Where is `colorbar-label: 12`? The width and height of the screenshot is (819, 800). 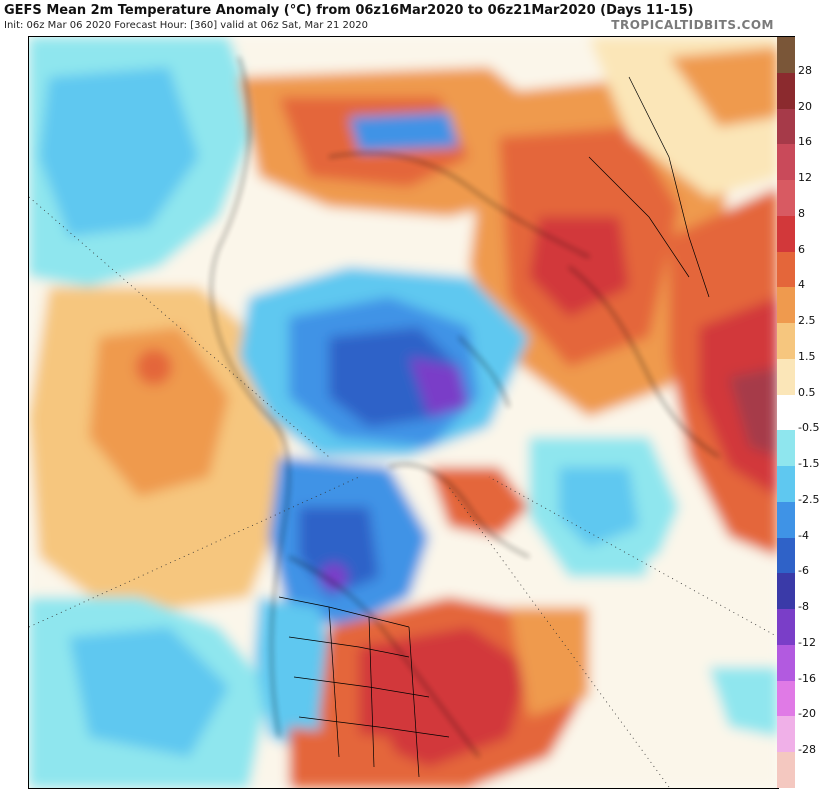
colorbar-label: 12 is located at coordinates (805, 178).